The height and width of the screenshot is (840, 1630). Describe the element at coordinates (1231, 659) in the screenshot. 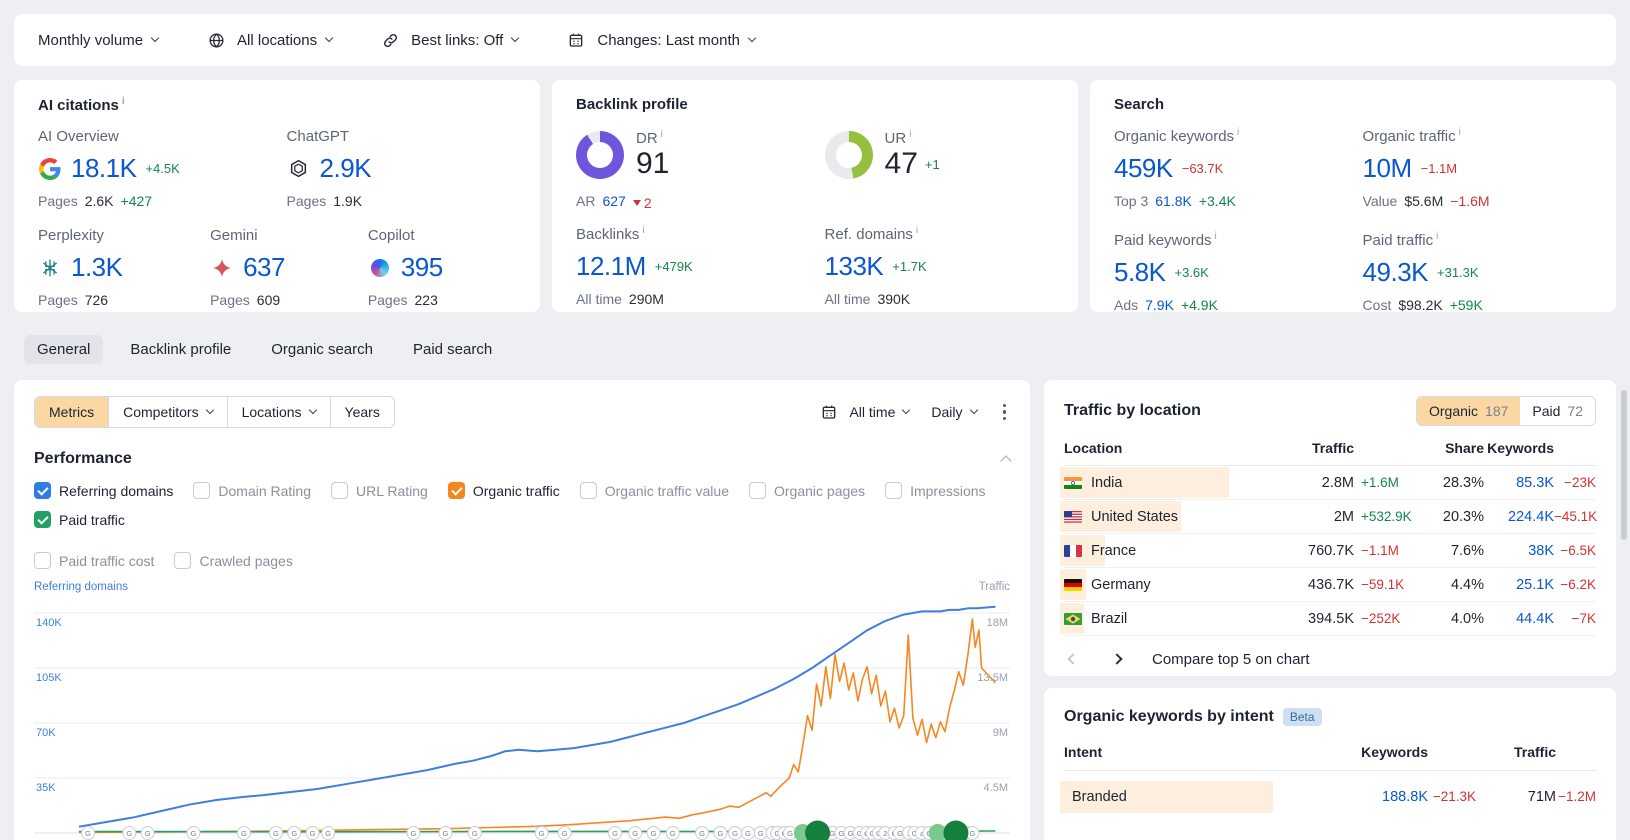

I see `compare-top5-link: Compare top 5 on chart` at that location.